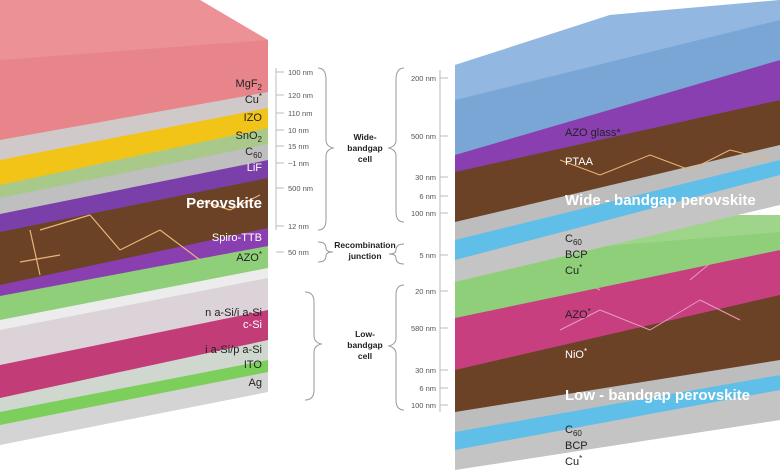 The width and height of the screenshot is (780, 475). What do you see at coordinates (427, 388) in the screenshot?
I see `thk-bcp-bottom: 6 nm` at bounding box center [427, 388].